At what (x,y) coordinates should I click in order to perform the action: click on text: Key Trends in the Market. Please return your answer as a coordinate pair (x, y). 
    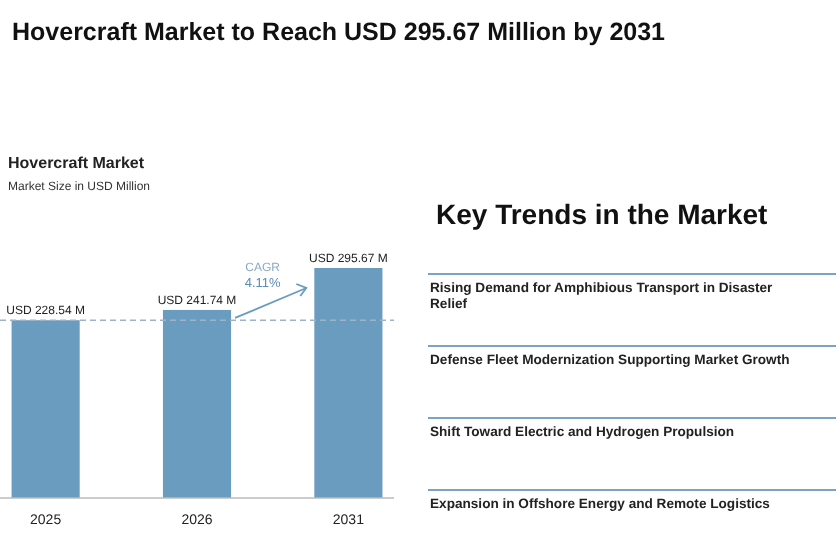
    Looking at the image, I should click on (602, 214).